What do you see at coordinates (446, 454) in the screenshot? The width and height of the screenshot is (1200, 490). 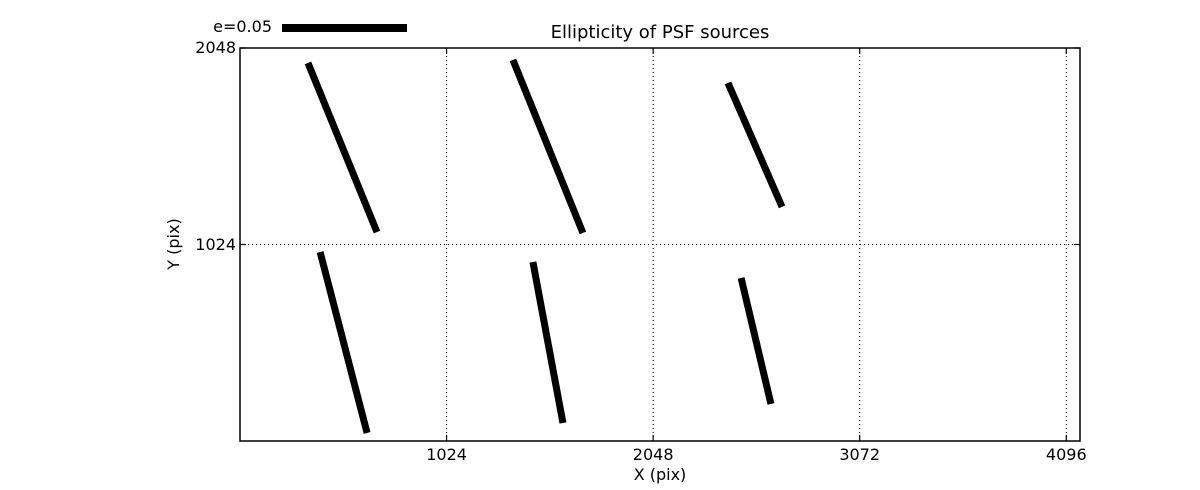 I see `x-tick-label: 1024` at bounding box center [446, 454].